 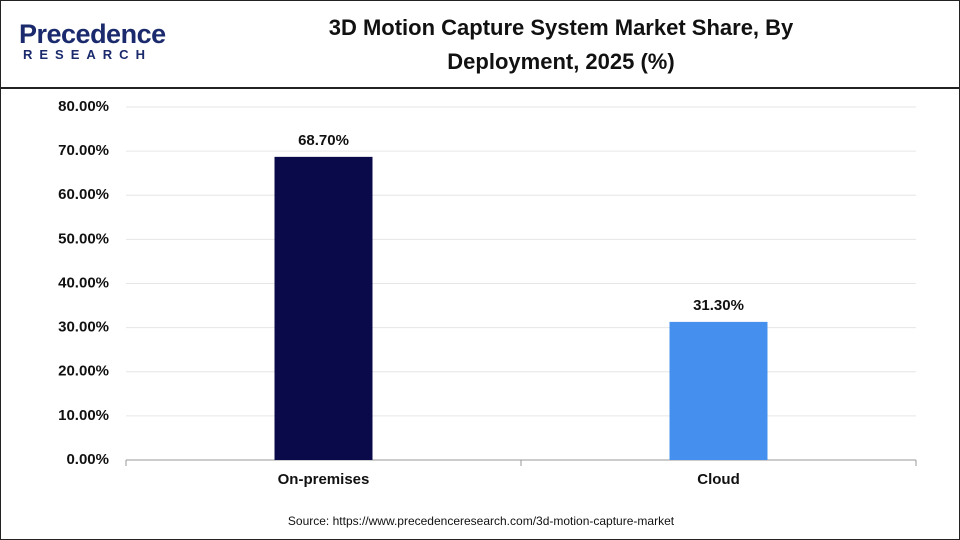 What do you see at coordinates (718, 305) in the screenshot?
I see `value-label: 31.30%` at bounding box center [718, 305].